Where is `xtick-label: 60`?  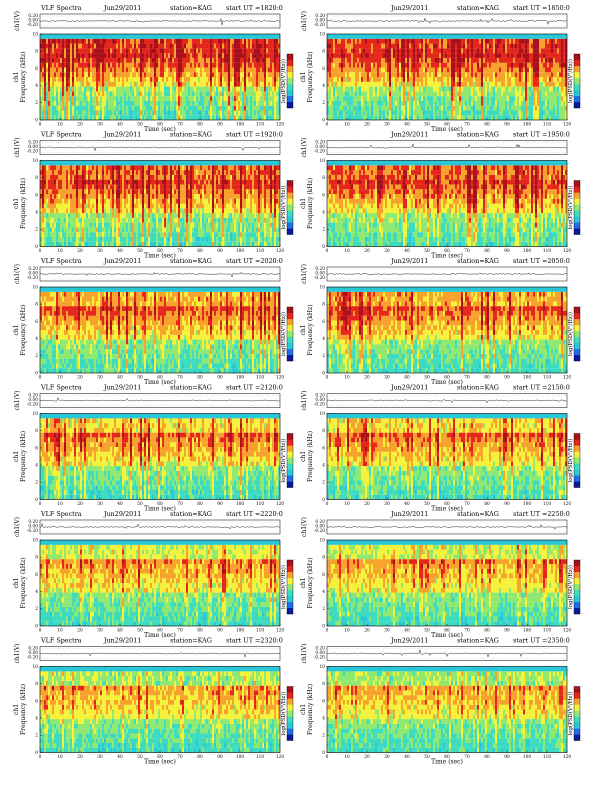
xtick-label: 60 is located at coordinates (447, 125).